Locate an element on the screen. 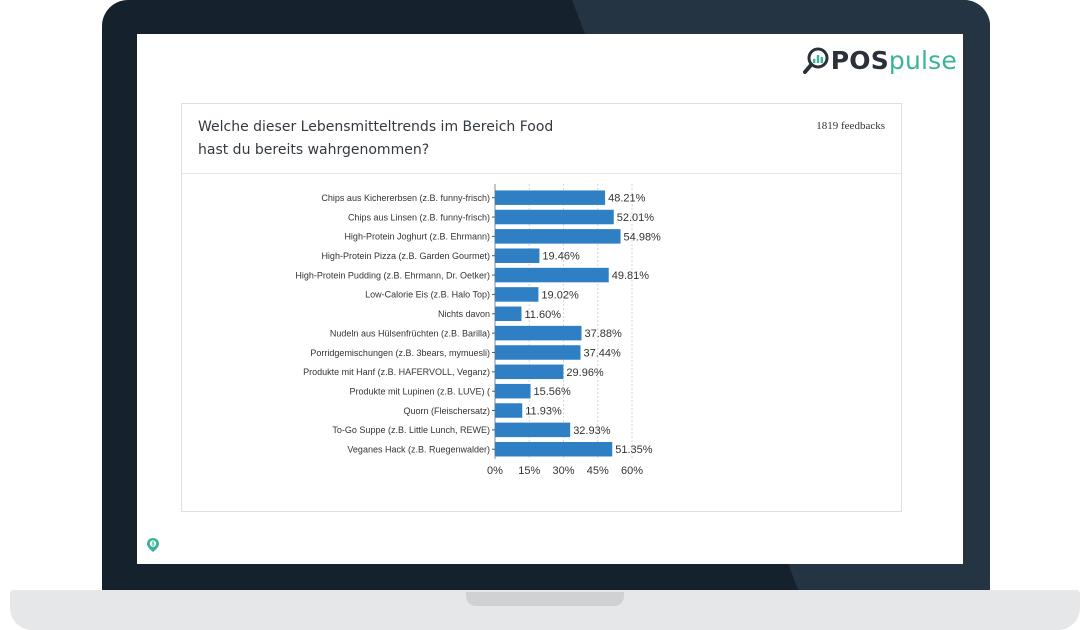 This screenshot has width=1089, height=630. x-tick-label: 45% is located at coordinates (598, 471).